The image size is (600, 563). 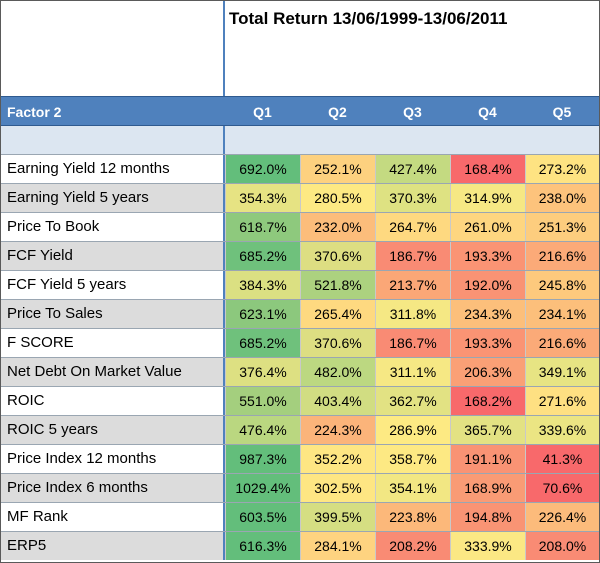 What do you see at coordinates (262, 517) in the screenshot?
I see `table-cell-q1: 603.5%` at bounding box center [262, 517].